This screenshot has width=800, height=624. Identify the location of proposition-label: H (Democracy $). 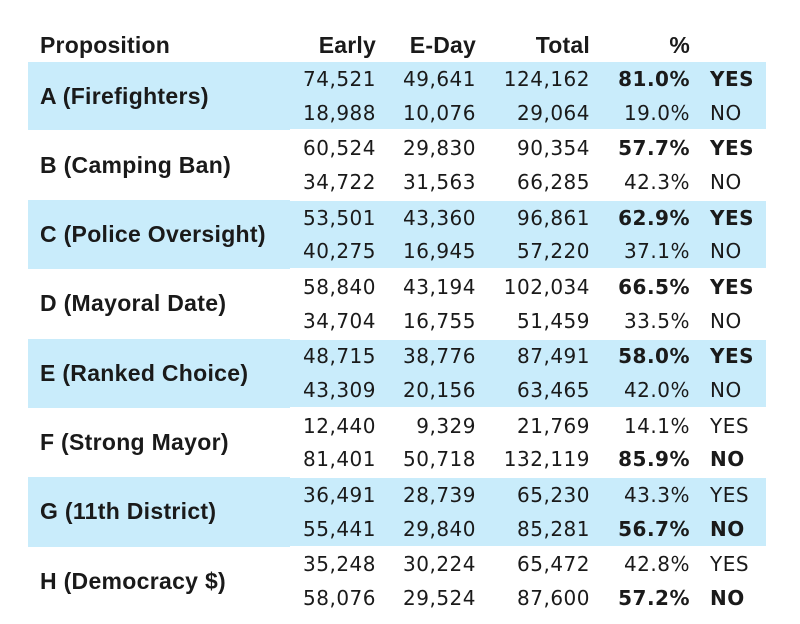
(133, 580).